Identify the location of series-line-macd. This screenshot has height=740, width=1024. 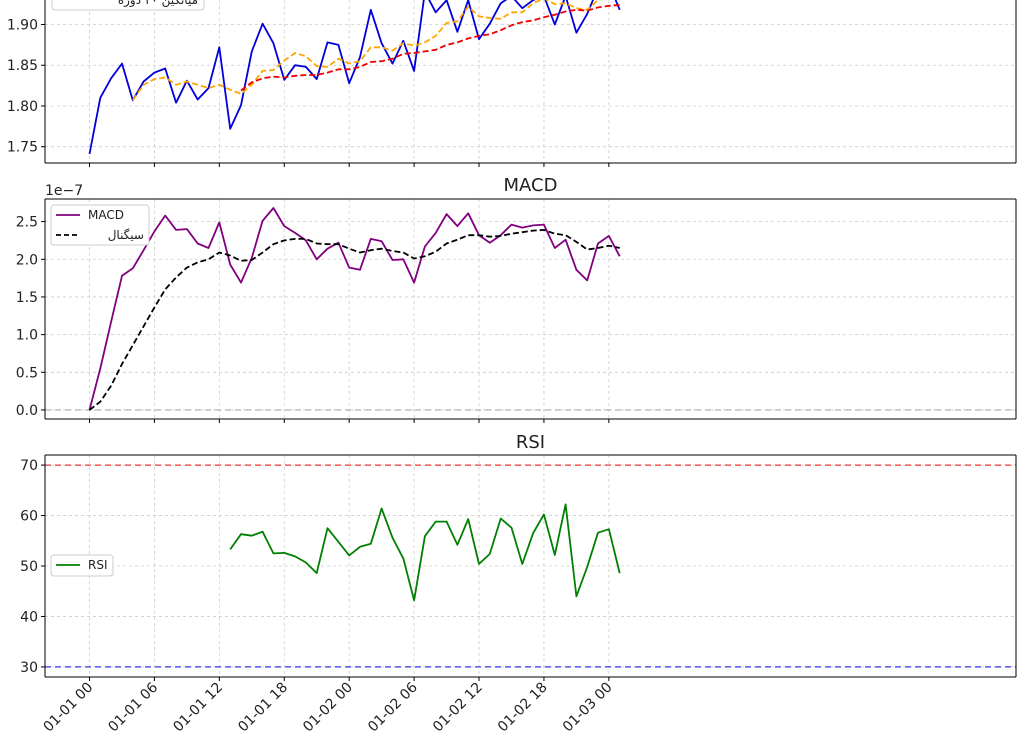
(354, 309).